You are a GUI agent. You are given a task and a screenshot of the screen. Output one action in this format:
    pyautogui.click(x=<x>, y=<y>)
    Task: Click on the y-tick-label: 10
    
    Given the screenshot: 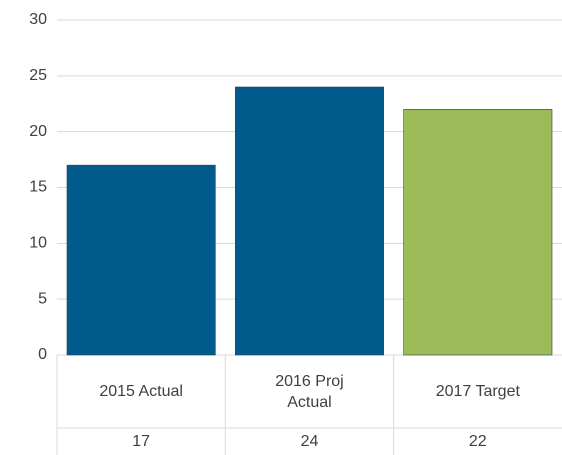 What is the action you would take?
    pyautogui.click(x=38, y=243)
    